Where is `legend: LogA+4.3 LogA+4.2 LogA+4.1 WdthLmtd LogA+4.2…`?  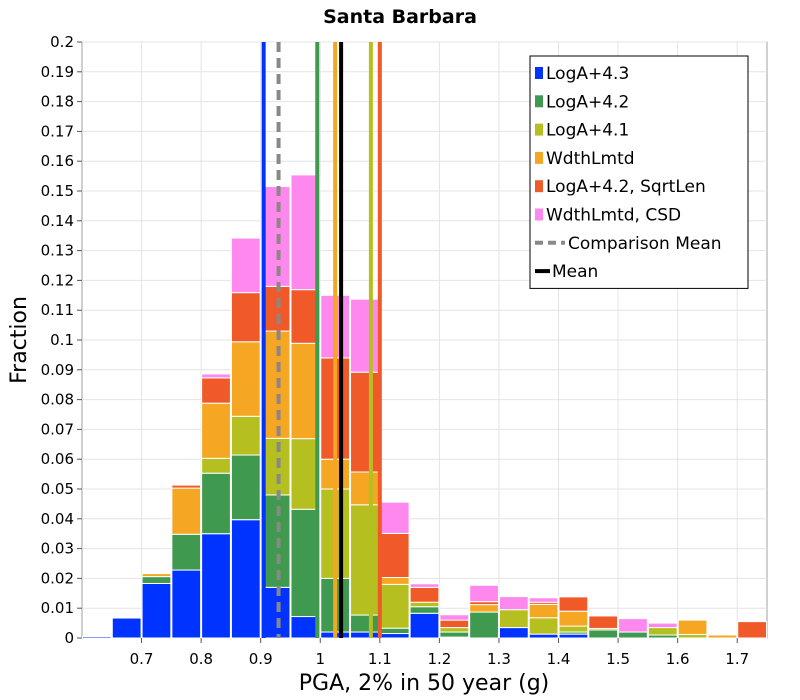
legend: LogA+4.3 LogA+4.2 LogA+4.1 WdthLmtd LogA+4.2… is located at coordinates (639, 172).